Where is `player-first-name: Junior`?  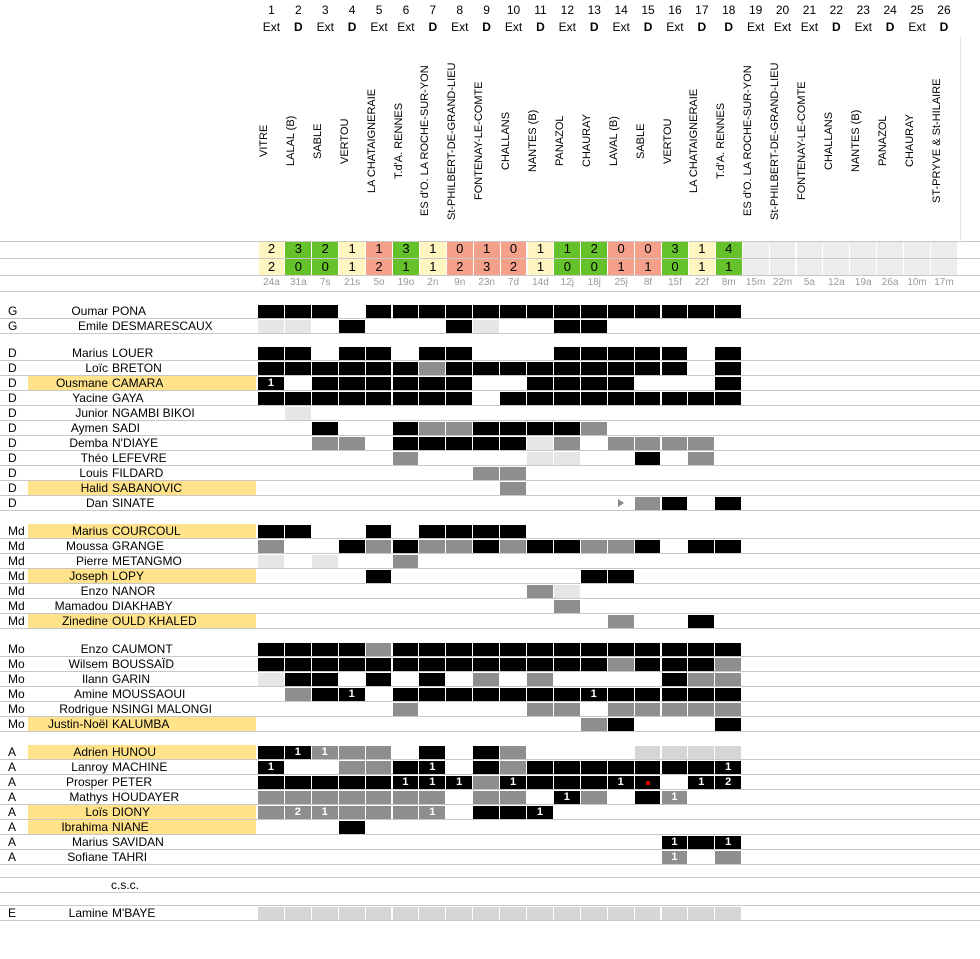 player-first-name: Junior is located at coordinates (91, 413).